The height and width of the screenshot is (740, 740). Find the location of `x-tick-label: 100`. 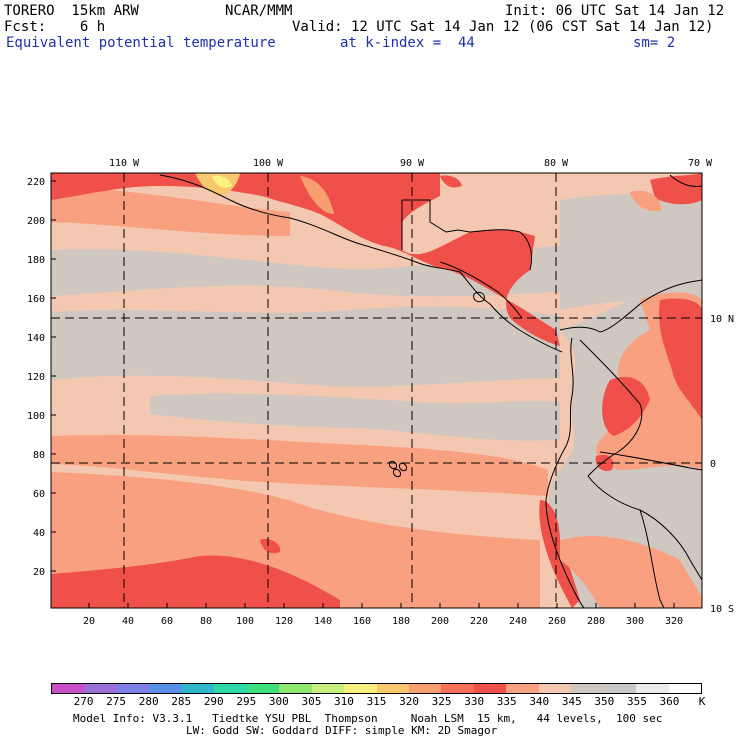

x-tick-label: 100 is located at coordinates (245, 621).